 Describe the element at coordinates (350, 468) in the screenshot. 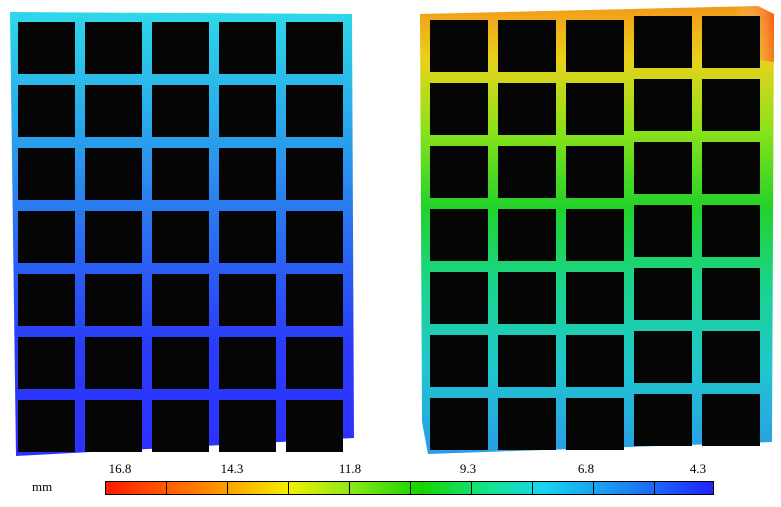

I see `colorbar-tick-label: 11.8` at that location.